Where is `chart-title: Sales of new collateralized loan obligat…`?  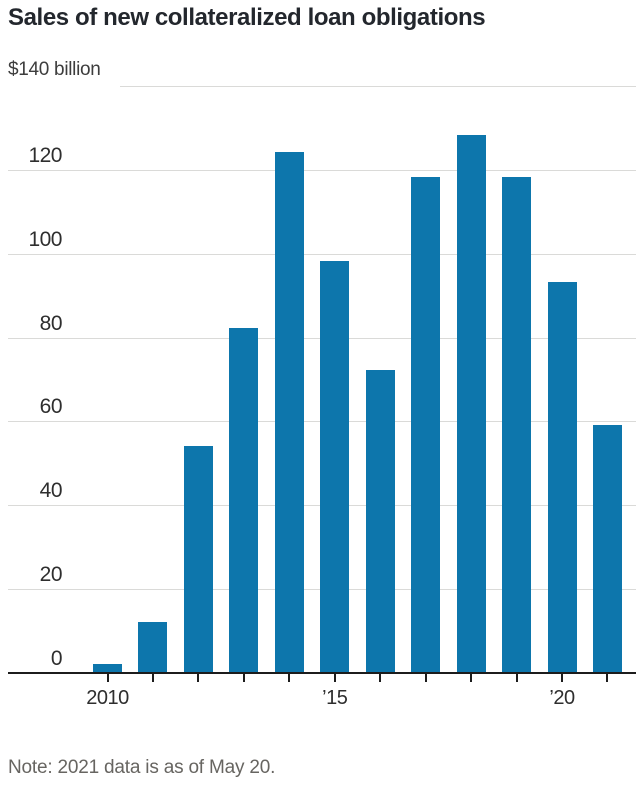
chart-title: Sales of new collateralized loan obligat… is located at coordinates (247, 17).